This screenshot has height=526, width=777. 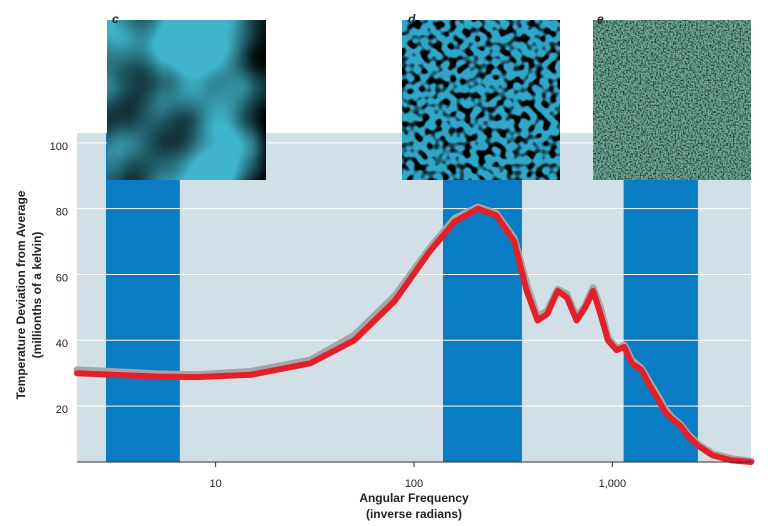 I want to click on x-axis-subtitle: (inverse radians), so click(x=414, y=514).